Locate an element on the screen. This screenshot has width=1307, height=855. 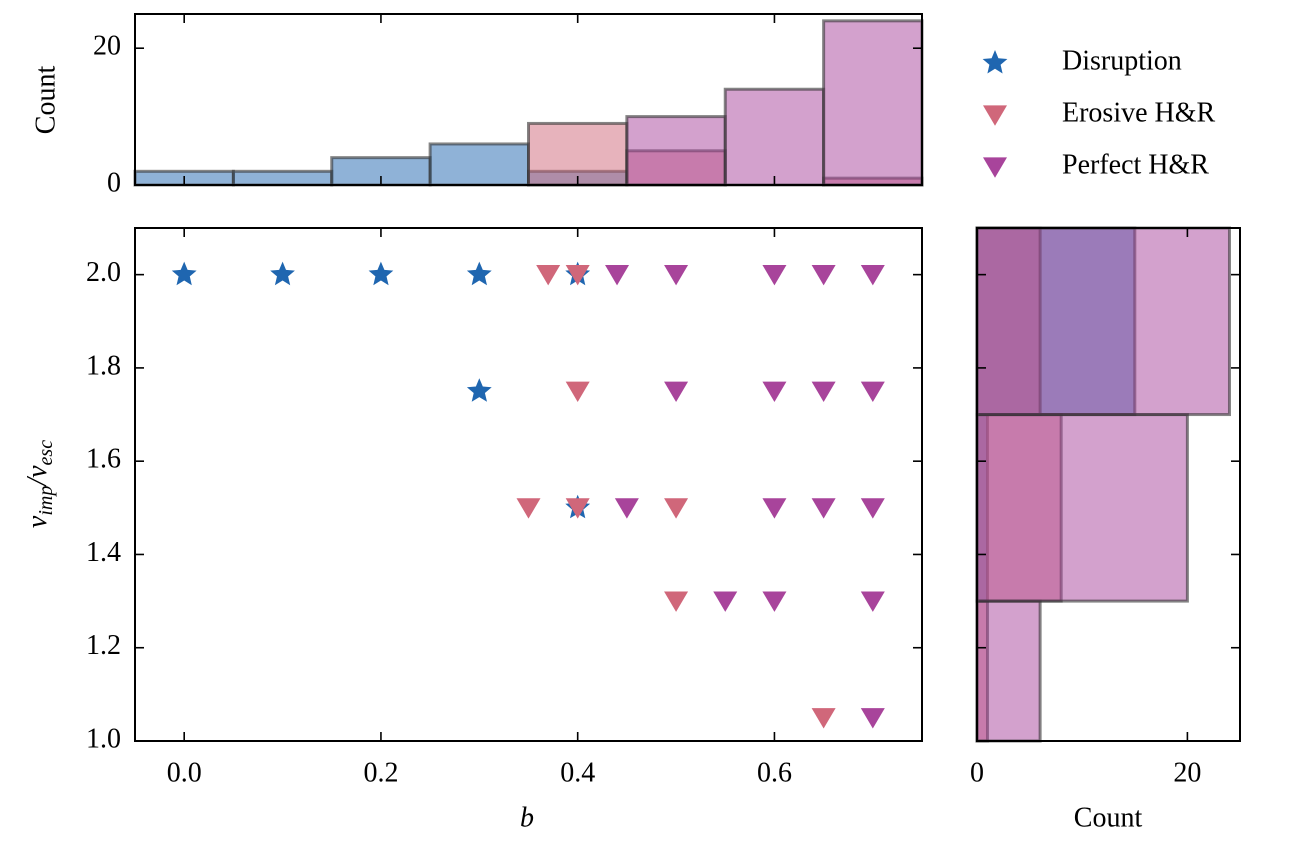
y-tick-label: 1.8 is located at coordinates (103, 365).